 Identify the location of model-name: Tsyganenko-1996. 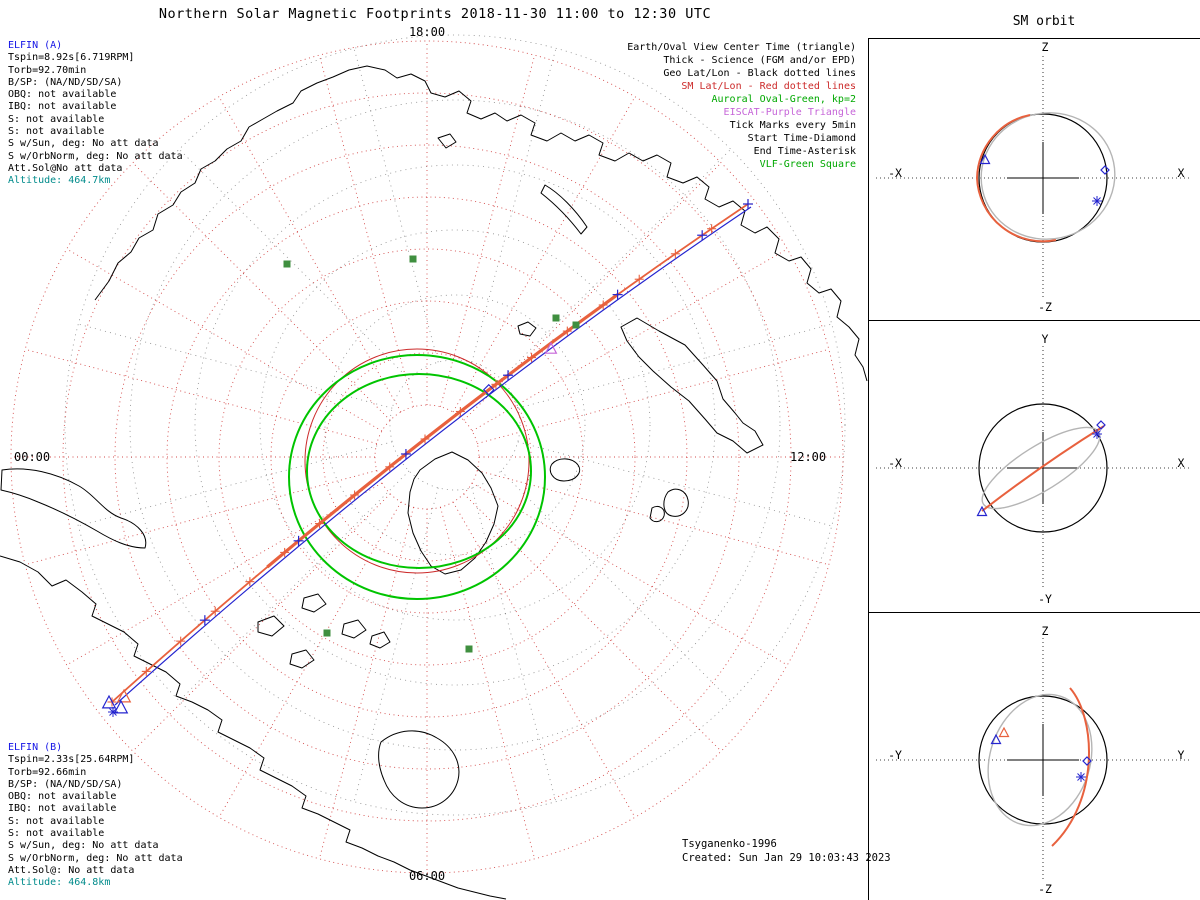
(729, 844).